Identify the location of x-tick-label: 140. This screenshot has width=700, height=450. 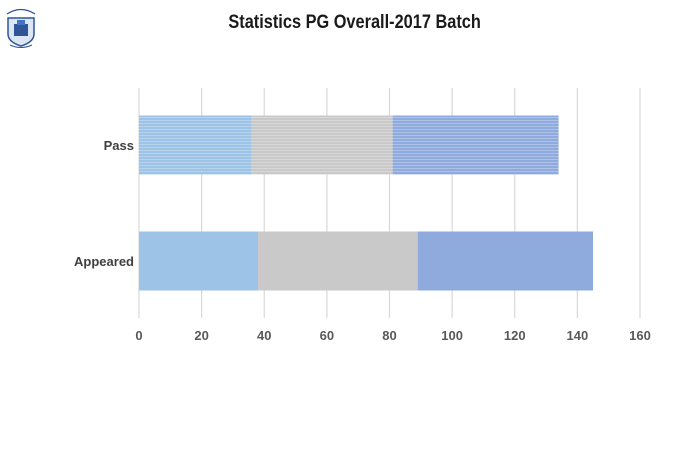
(578, 335).